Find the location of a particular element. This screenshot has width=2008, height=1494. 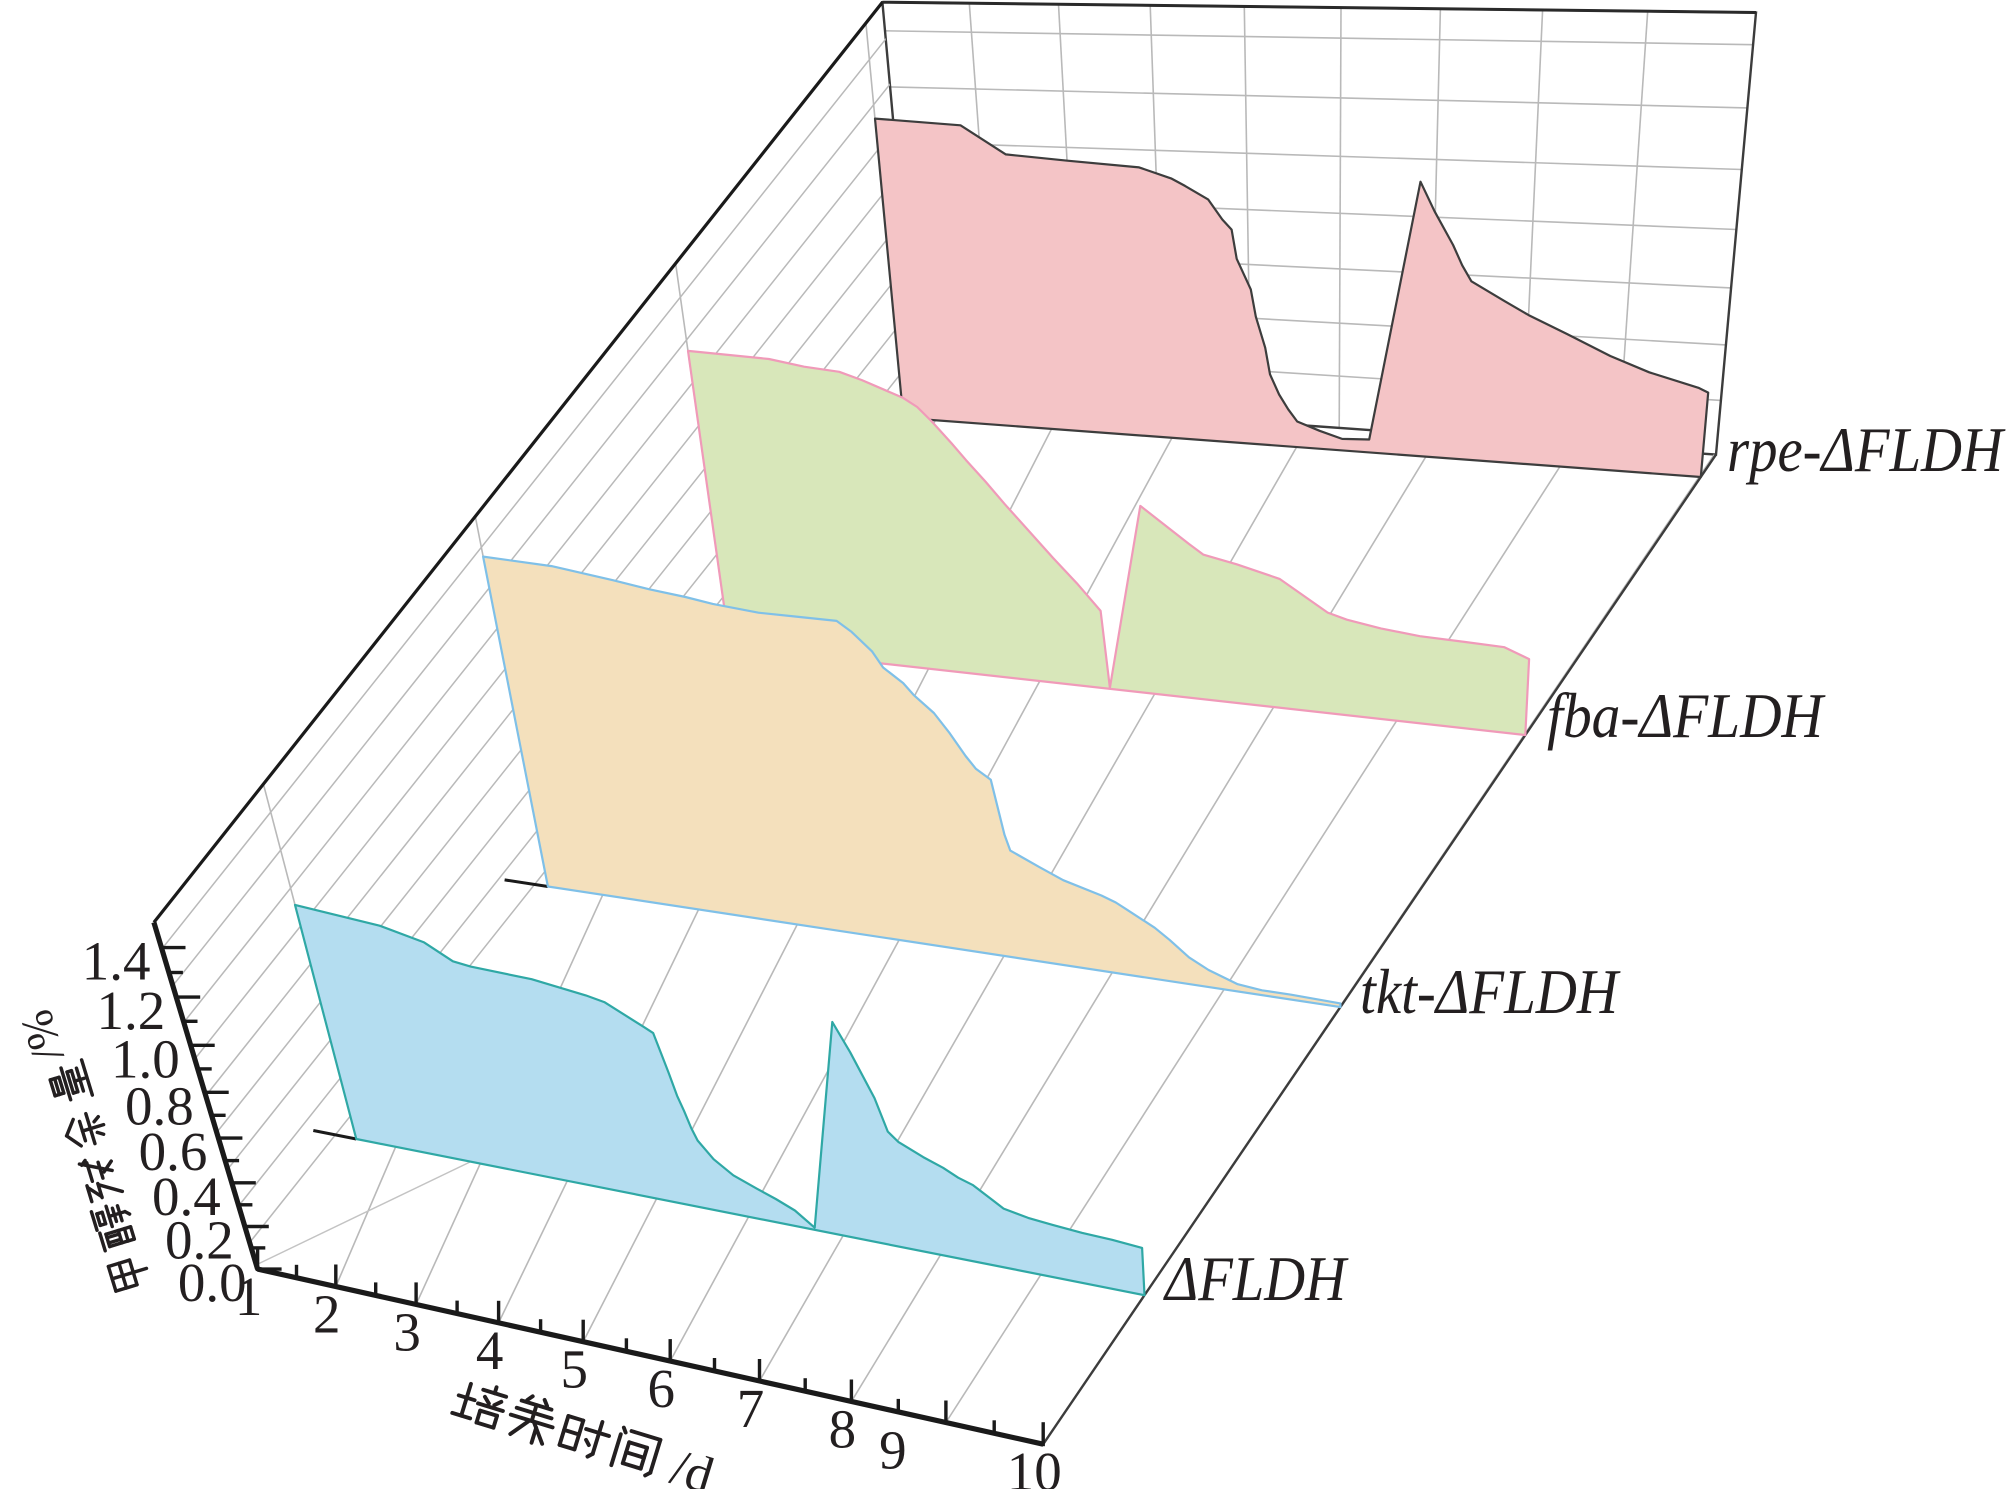

svg-text: 4 is located at coordinates (490, 1350).